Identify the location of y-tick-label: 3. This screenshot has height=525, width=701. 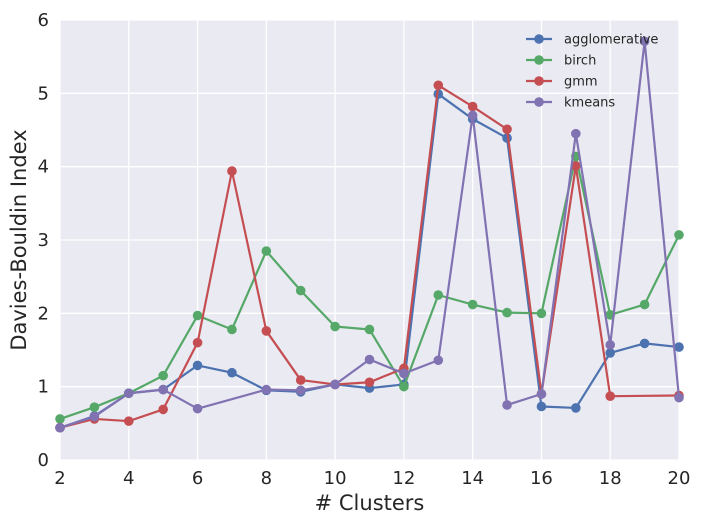
(43, 240).